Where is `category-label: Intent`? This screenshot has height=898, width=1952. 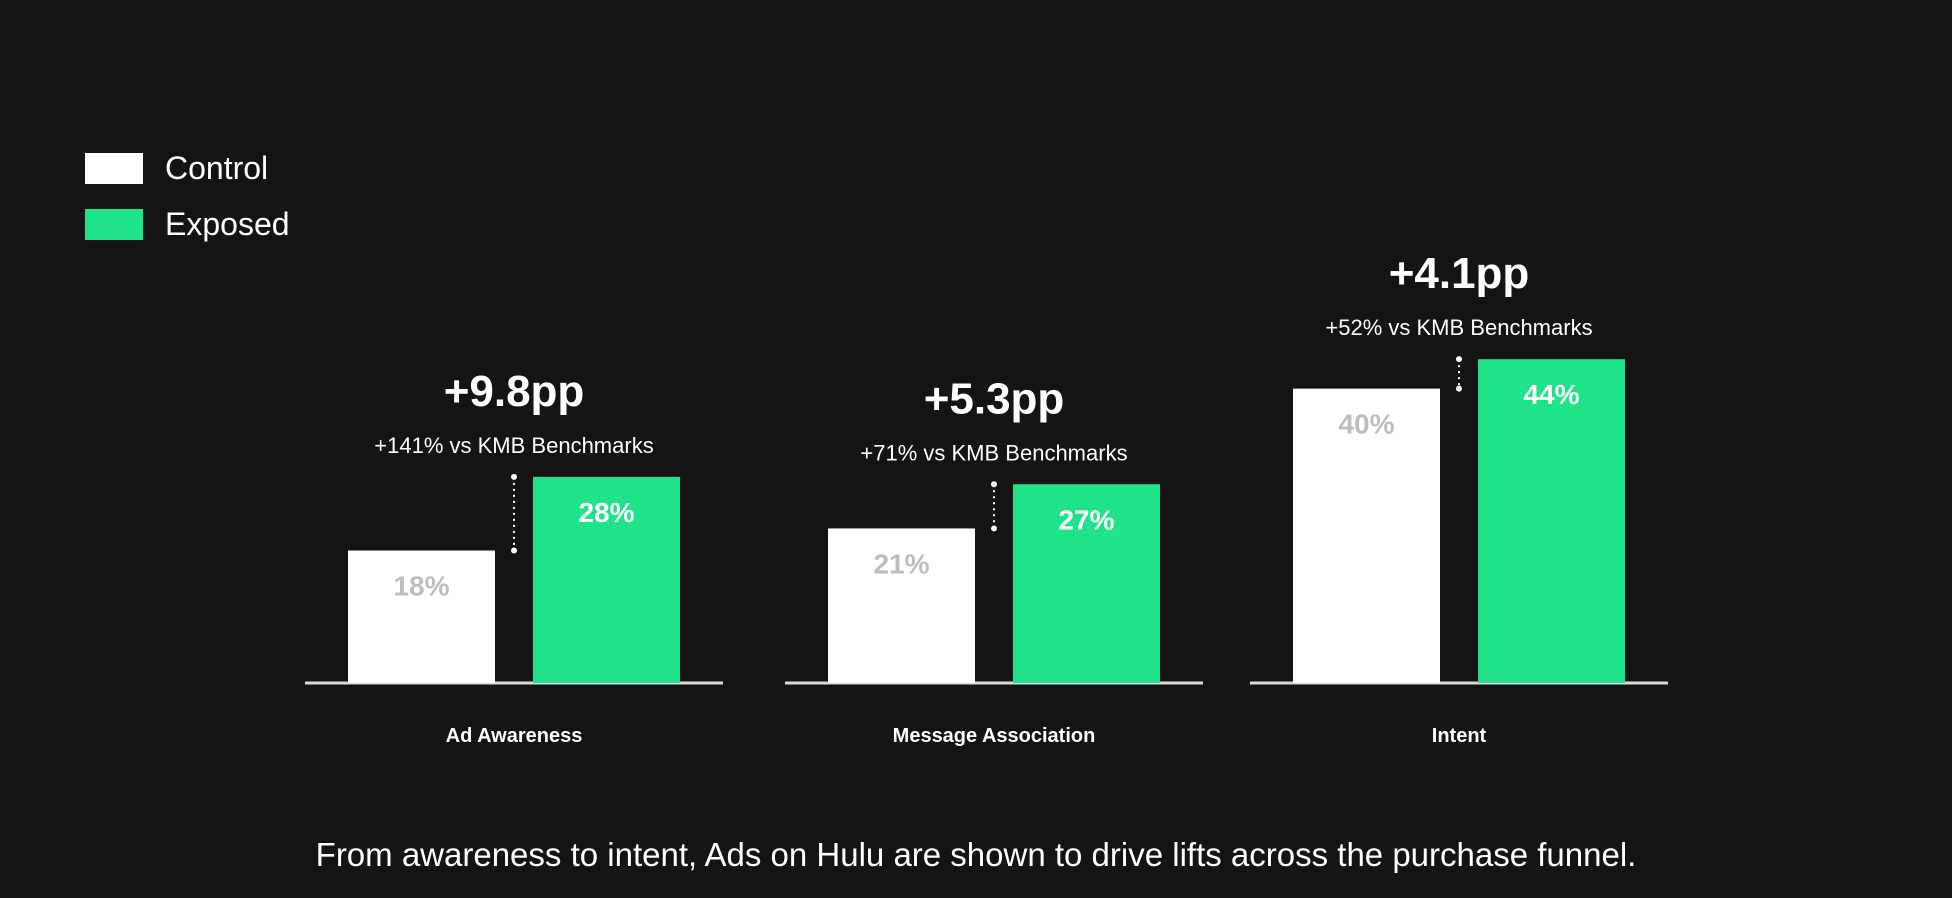
category-label: Intent is located at coordinates (1459, 736).